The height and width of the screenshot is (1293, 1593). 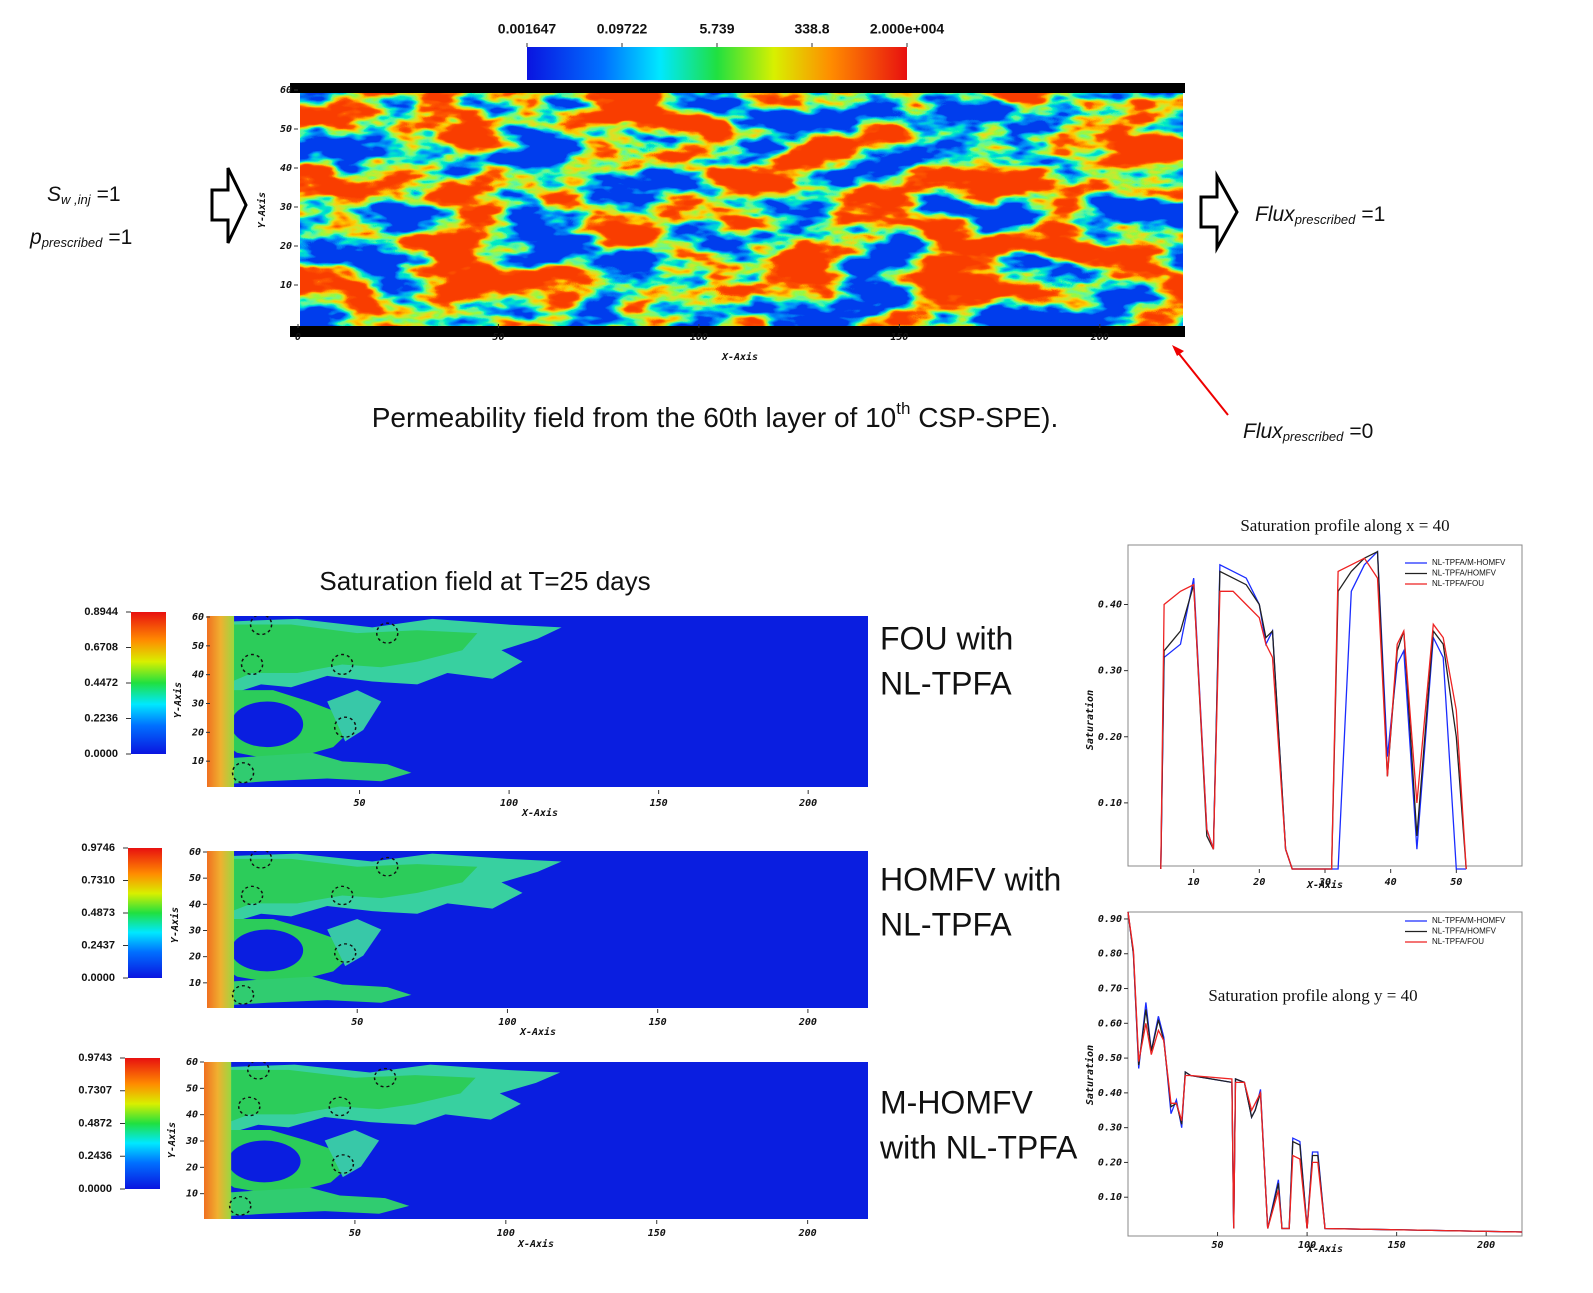 What do you see at coordinates (101, 718) in the screenshot?
I see `colorbar-label: 0.2236` at bounding box center [101, 718].